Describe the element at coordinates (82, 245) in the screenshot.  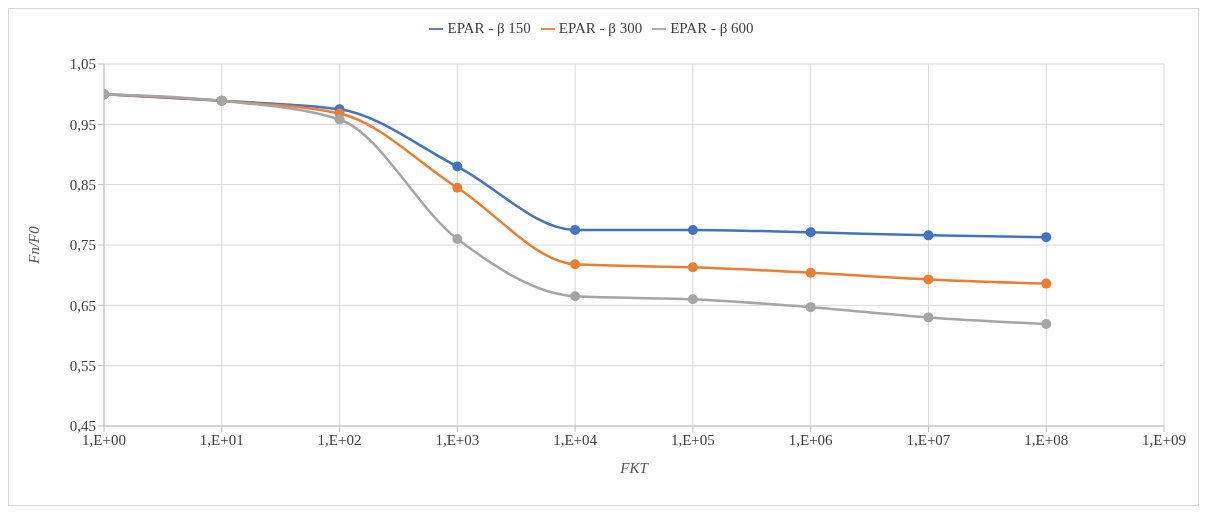
I see `y-tick-label: 0,75` at that location.